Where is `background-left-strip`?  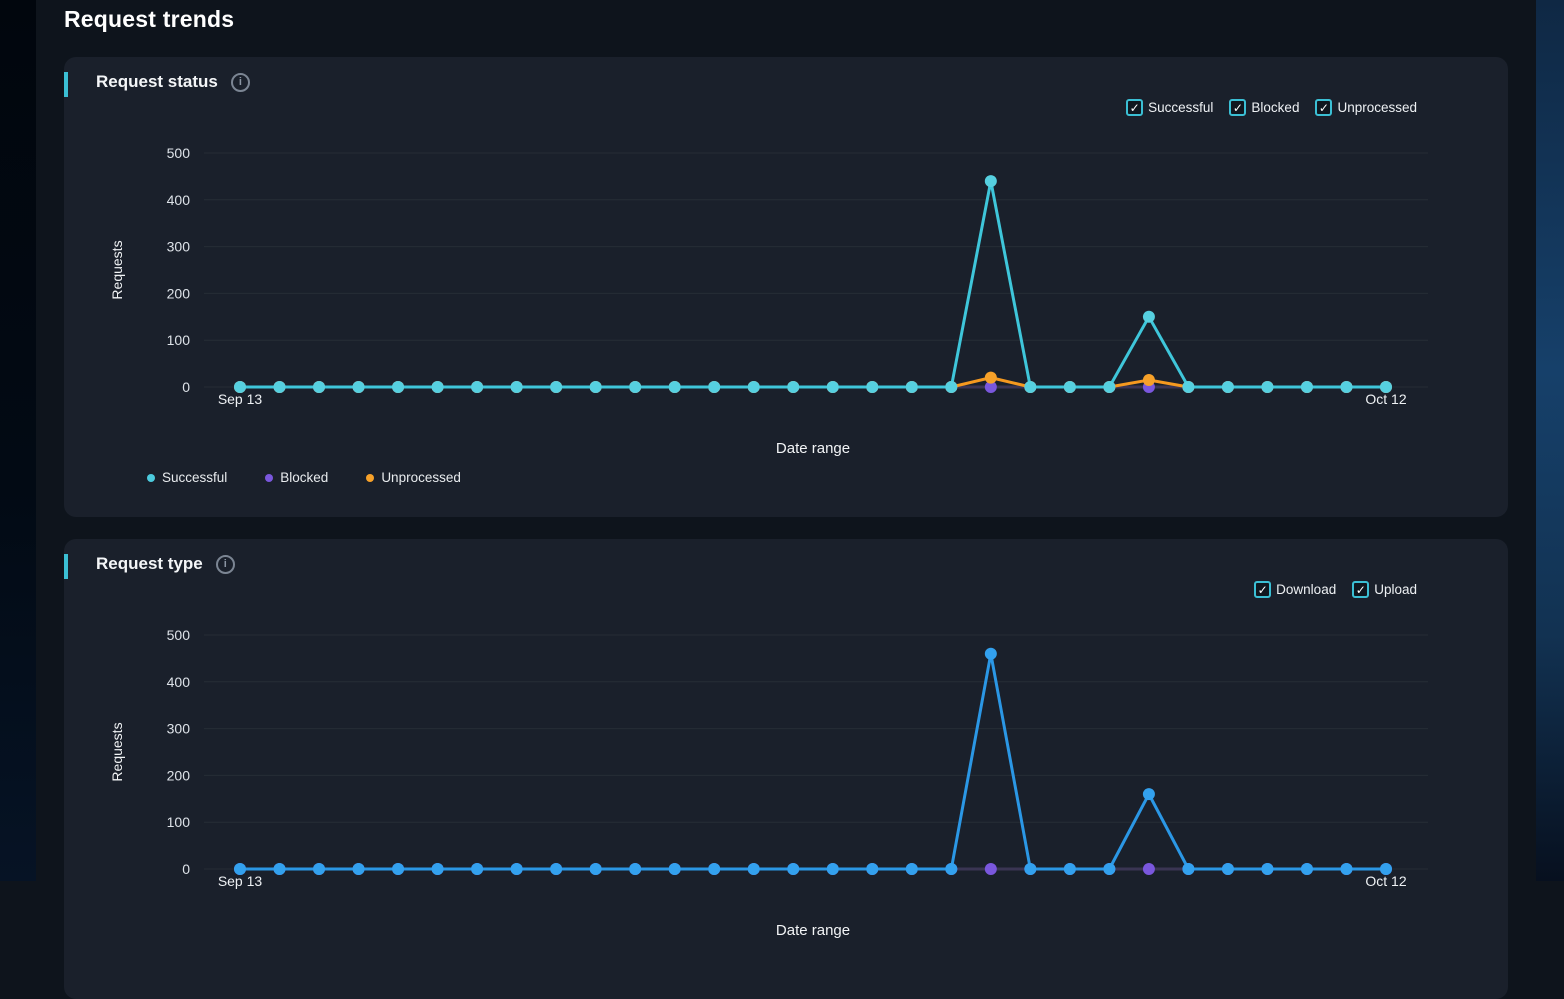 background-left-strip is located at coordinates (18, 440).